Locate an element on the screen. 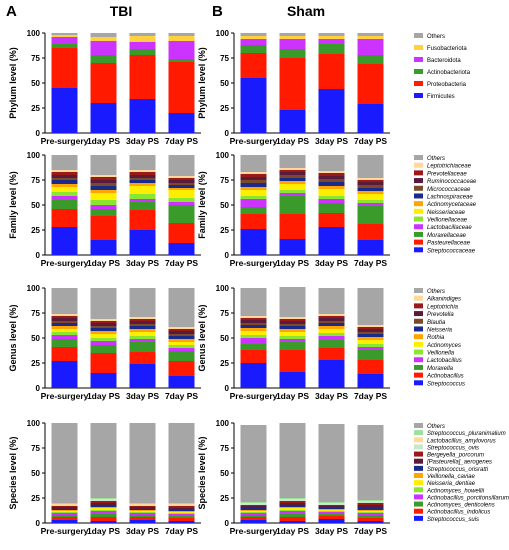  chart-a-row0-bar-1day-ps-proteobacteria is located at coordinates (103, 83).